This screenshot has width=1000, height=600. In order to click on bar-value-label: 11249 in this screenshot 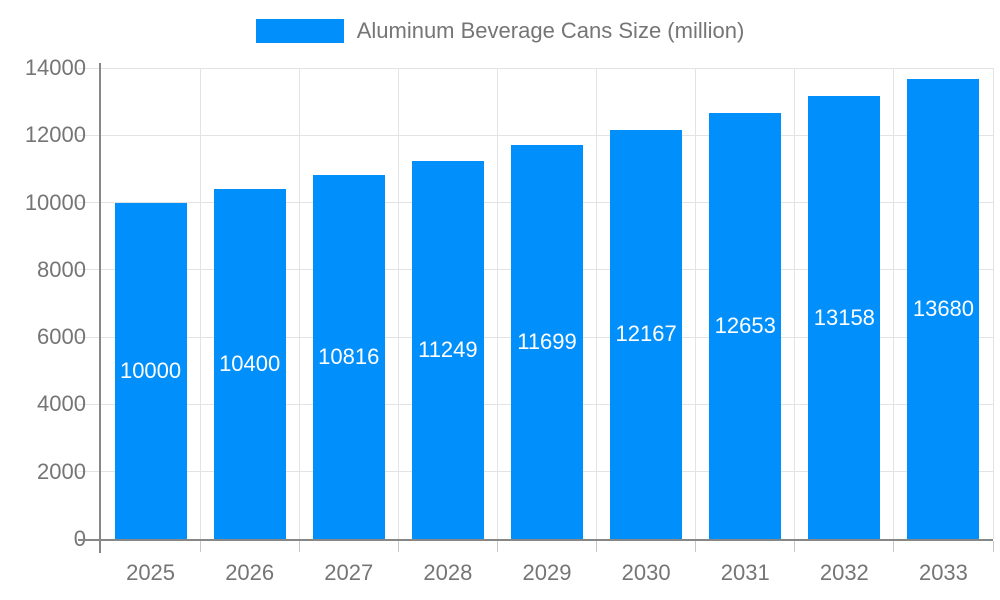, I will do `click(448, 349)`.